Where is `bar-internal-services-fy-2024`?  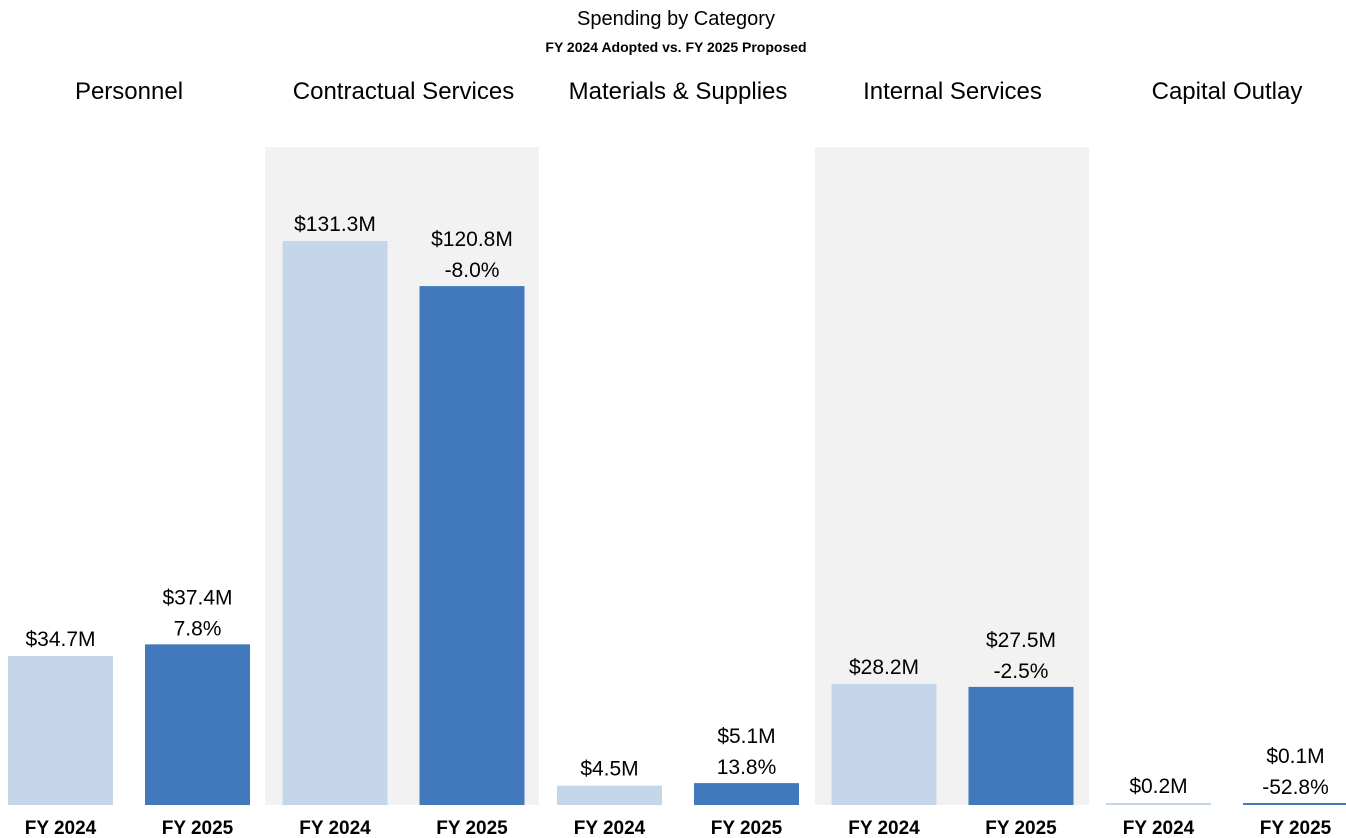 bar-internal-services-fy-2024 is located at coordinates (884, 744).